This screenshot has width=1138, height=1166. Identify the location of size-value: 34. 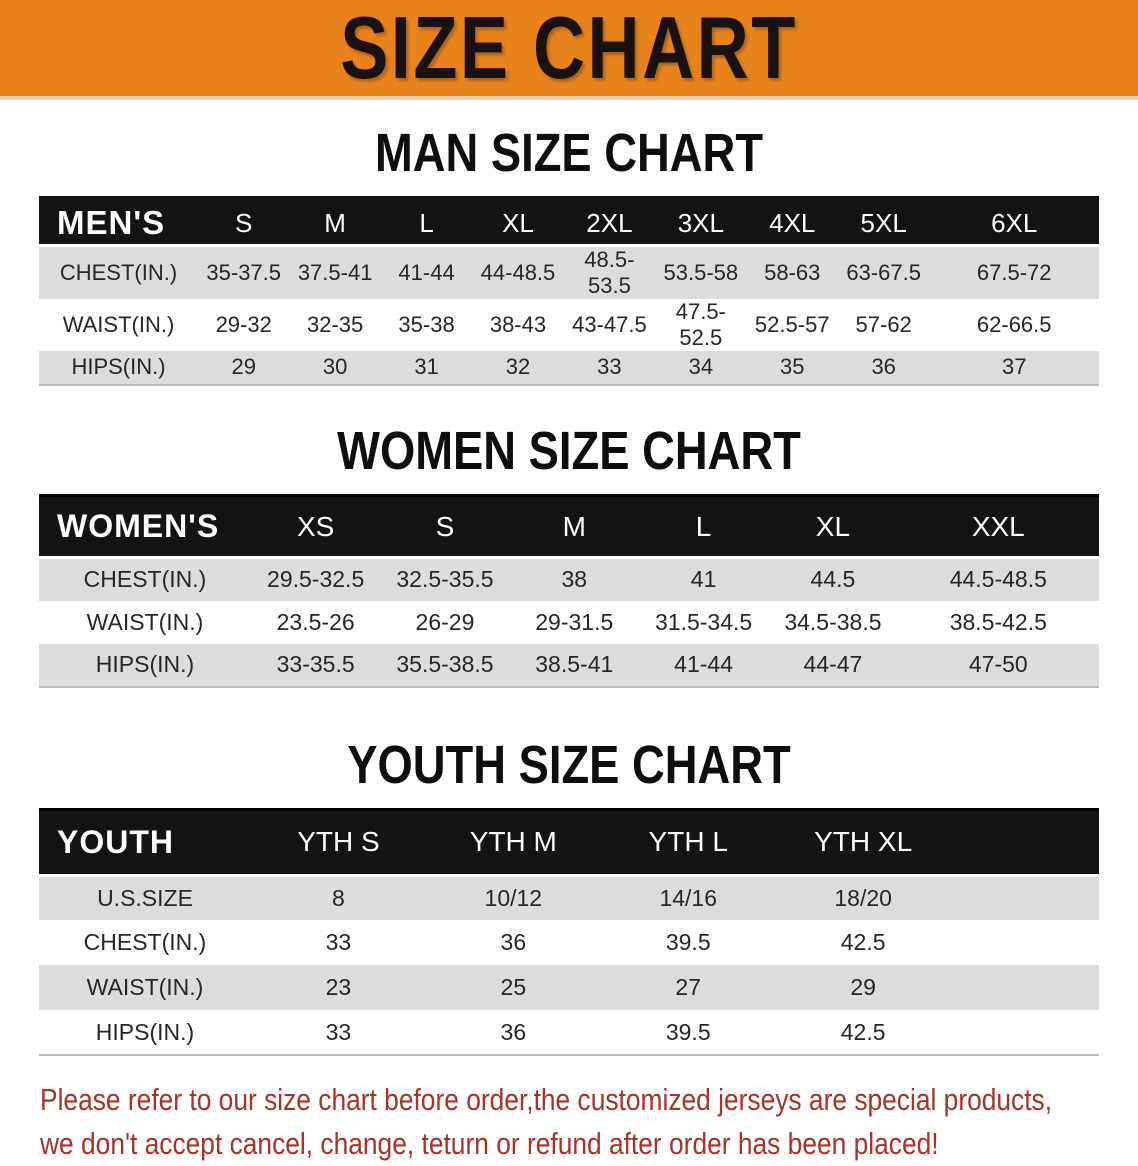
(701, 367).